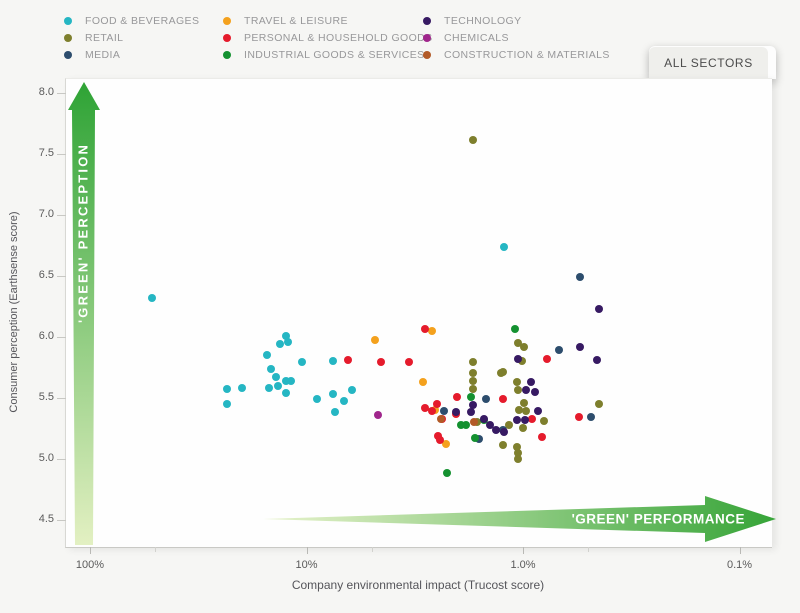 This screenshot has width=800, height=613. Describe the element at coordinates (46, 275) in the screenshot. I see `y-tick-label: 6.5` at that location.